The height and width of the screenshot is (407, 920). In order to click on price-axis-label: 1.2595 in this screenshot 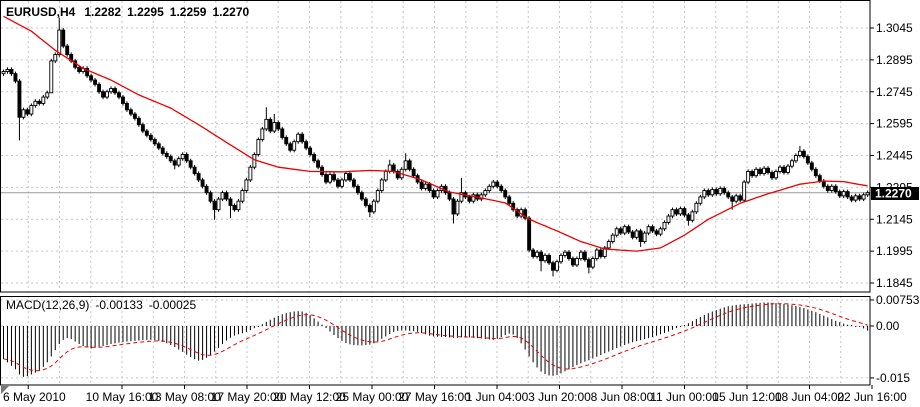, I will do `click(894, 124)`.